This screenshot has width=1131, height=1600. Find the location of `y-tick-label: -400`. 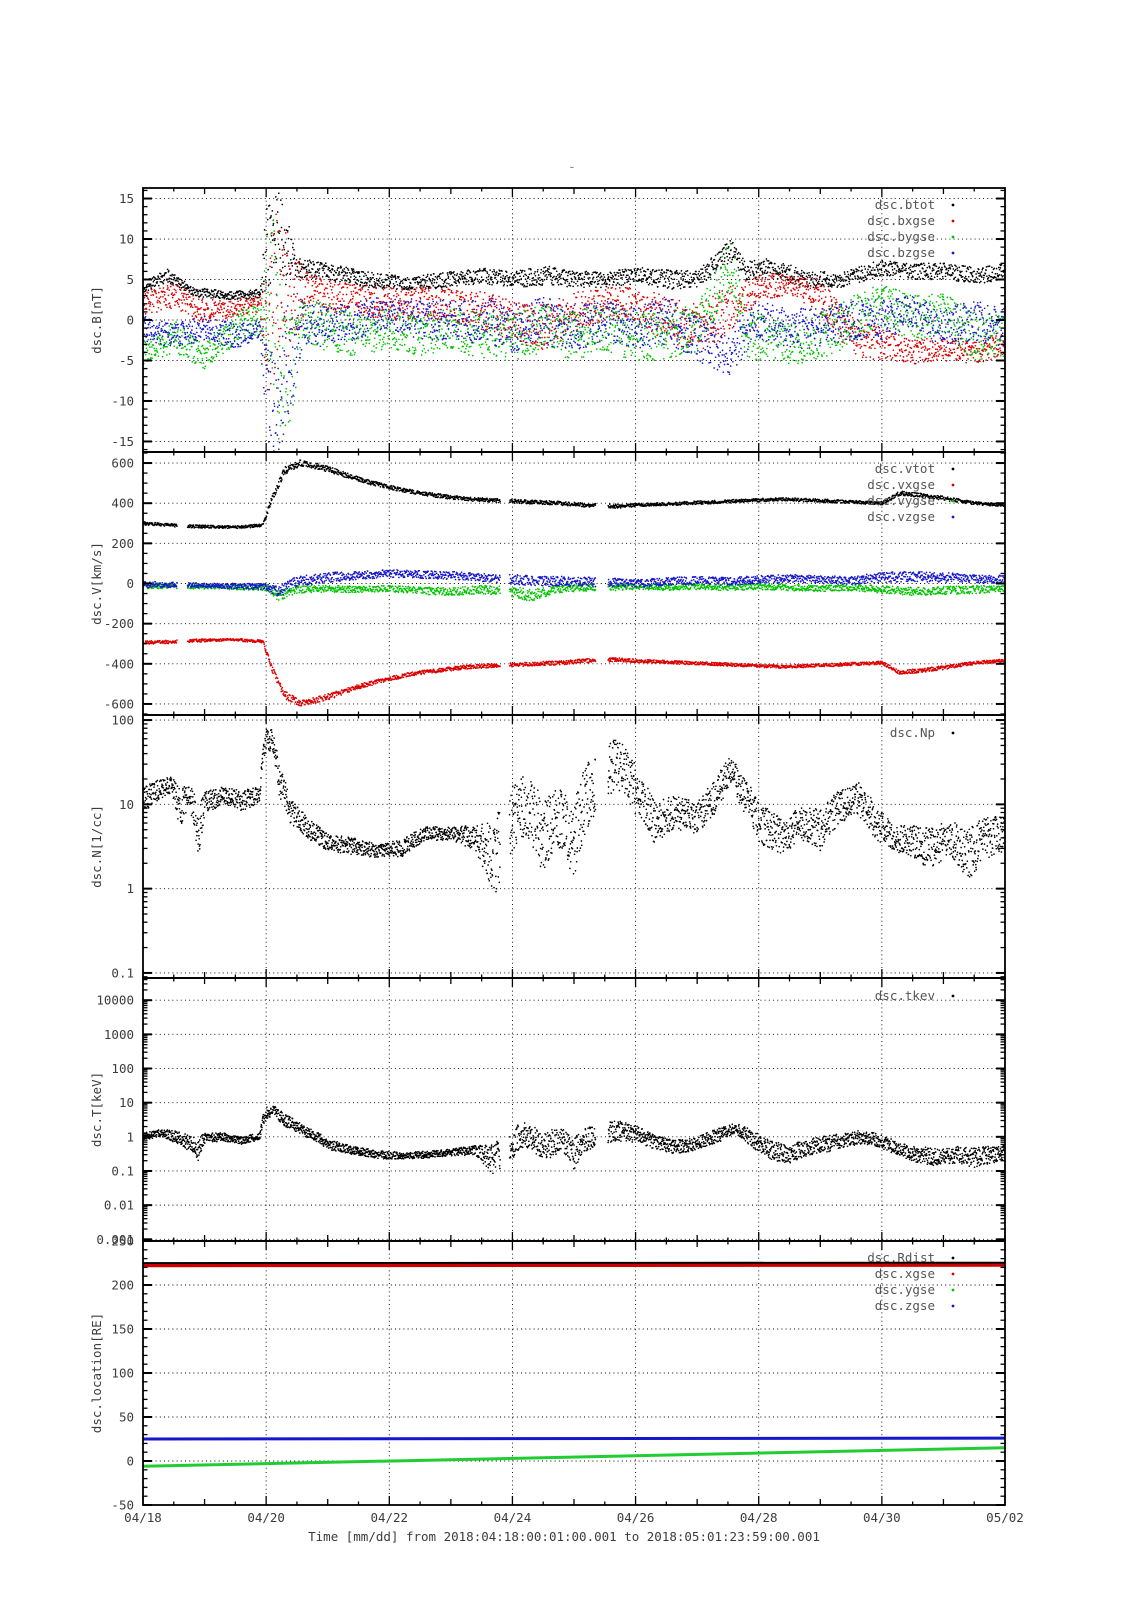

y-tick-label: -400 is located at coordinates (119, 663).